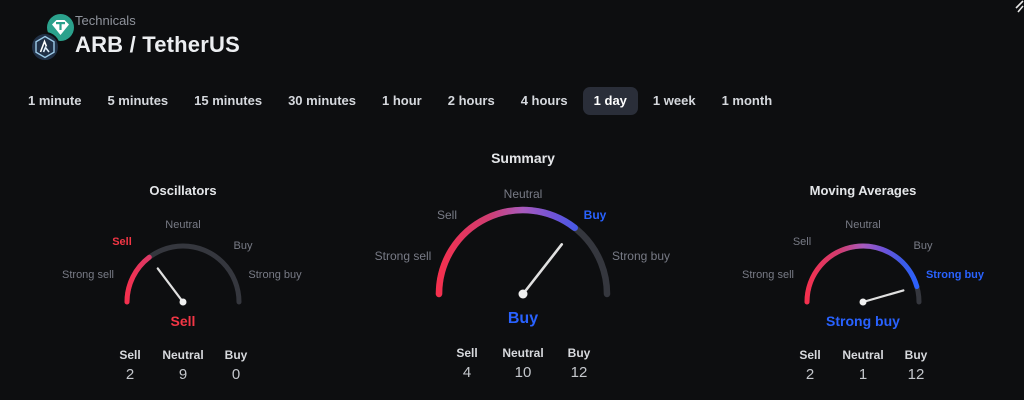 The width and height of the screenshot is (1024, 400). I want to click on count-value: 9, so click(183, 374).